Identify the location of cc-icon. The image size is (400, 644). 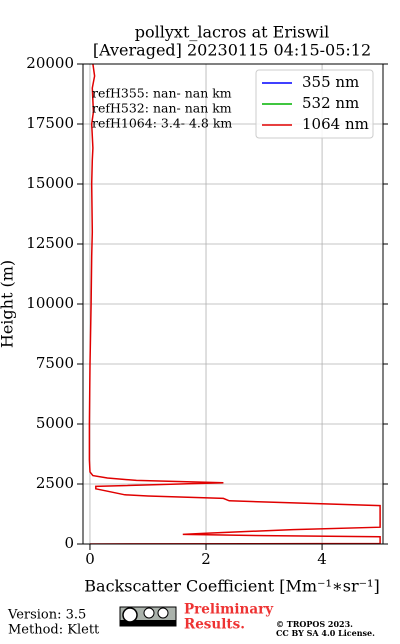
(148, 616).